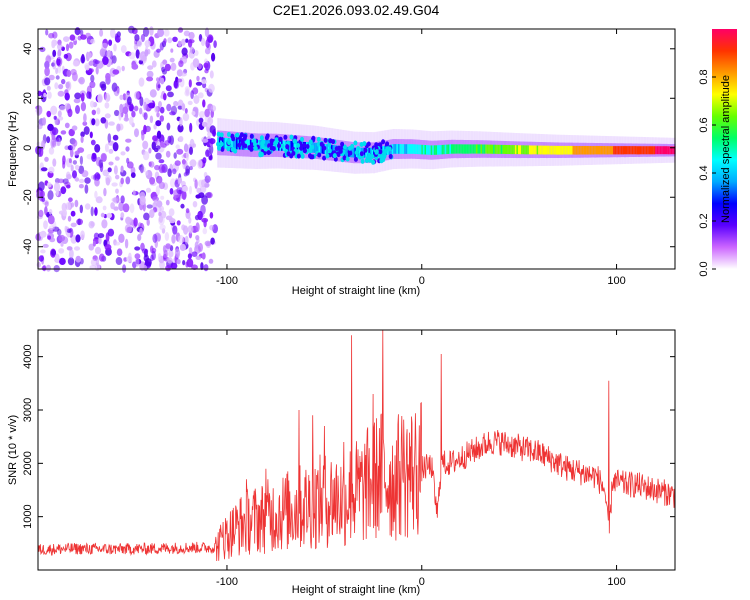 This screenshot has width=750, height=600. I want to click on y-tick-label: 2000, so click(28, 463).